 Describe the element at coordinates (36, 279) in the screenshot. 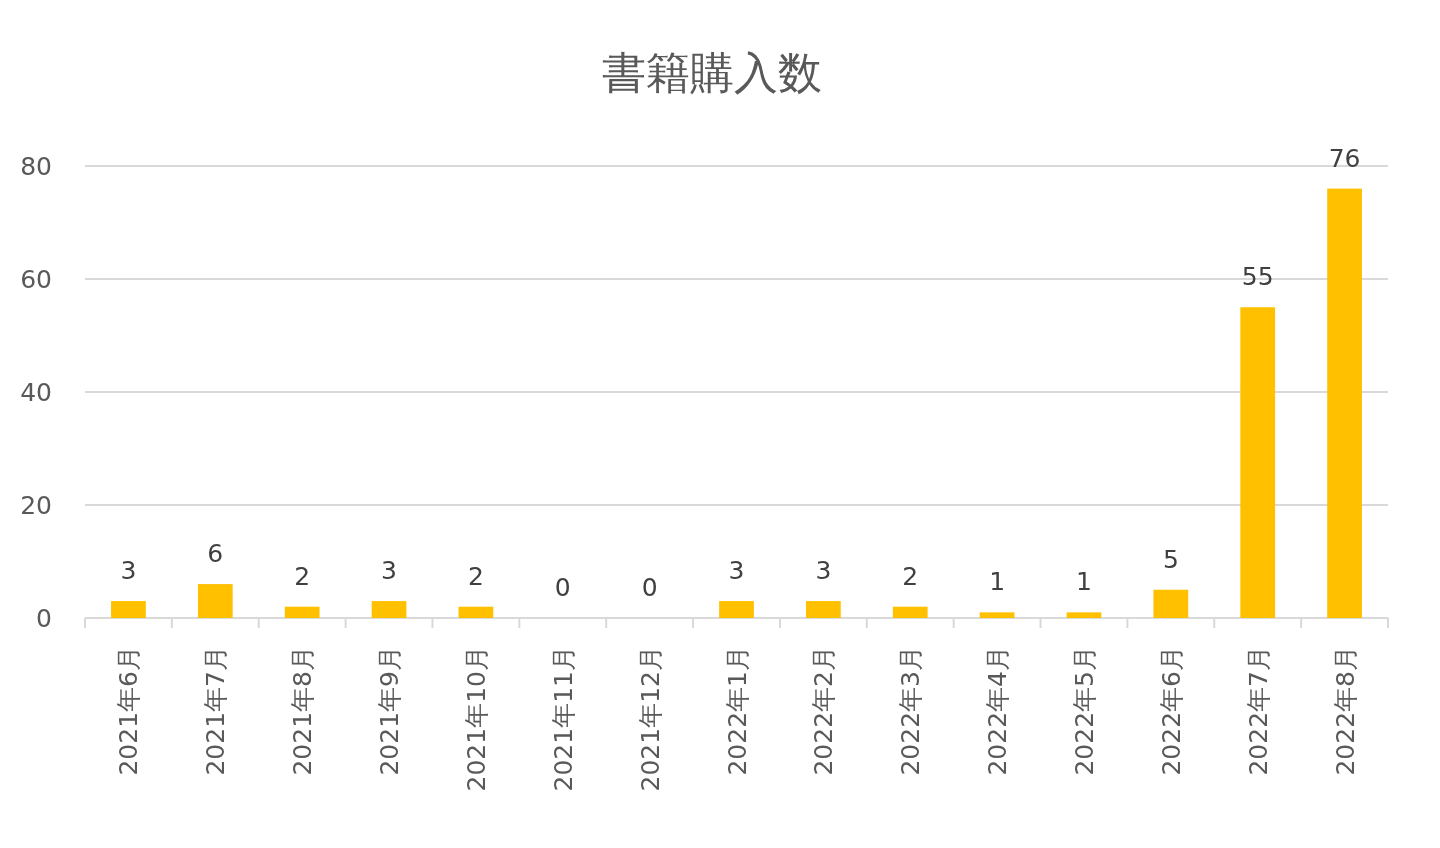

I see `y-tick-label: 60` at that location.